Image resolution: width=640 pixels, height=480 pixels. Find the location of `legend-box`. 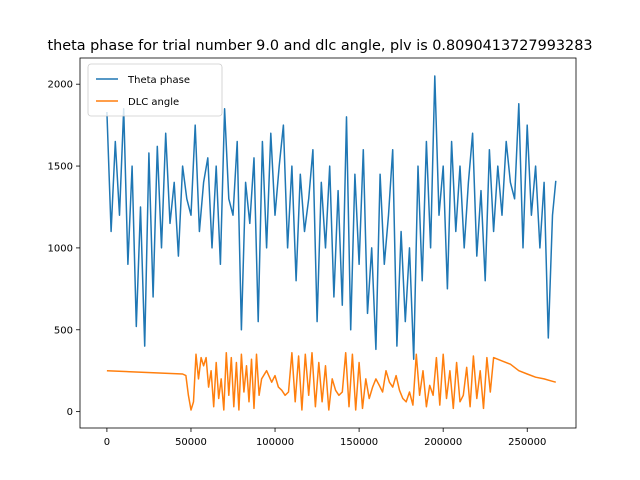

legend-box is located at coordinates (155, 90).